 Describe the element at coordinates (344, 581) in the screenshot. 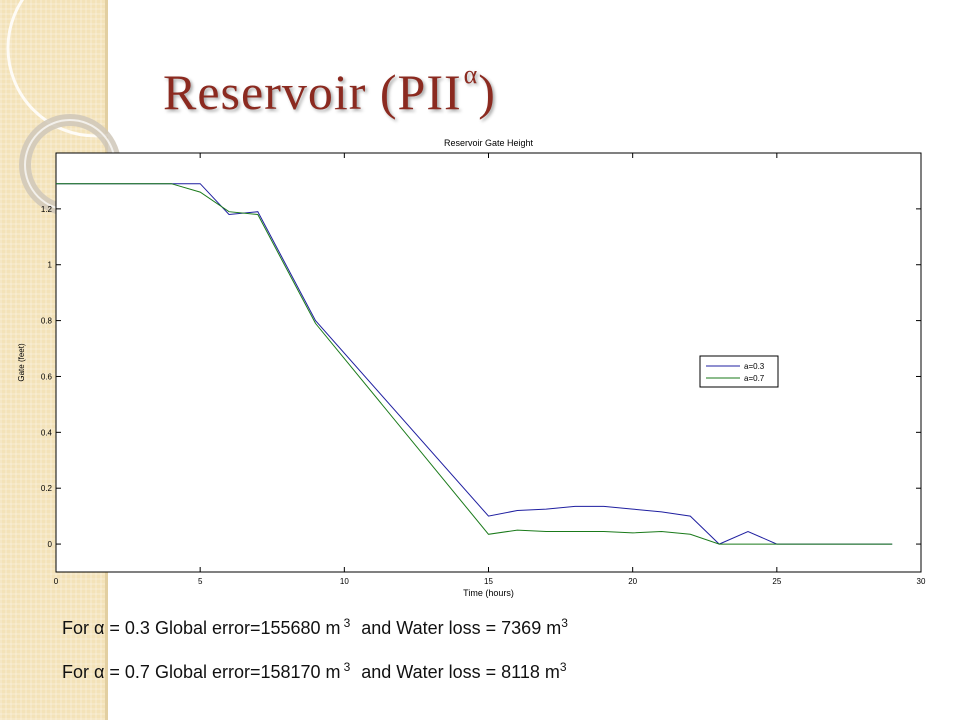

I see `x-tick-label: 10` at that location.